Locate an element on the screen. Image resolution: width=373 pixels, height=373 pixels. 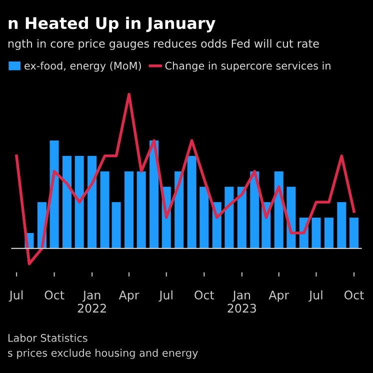
legend-label: Change in supercore services in is located at coordinates (247, 67).